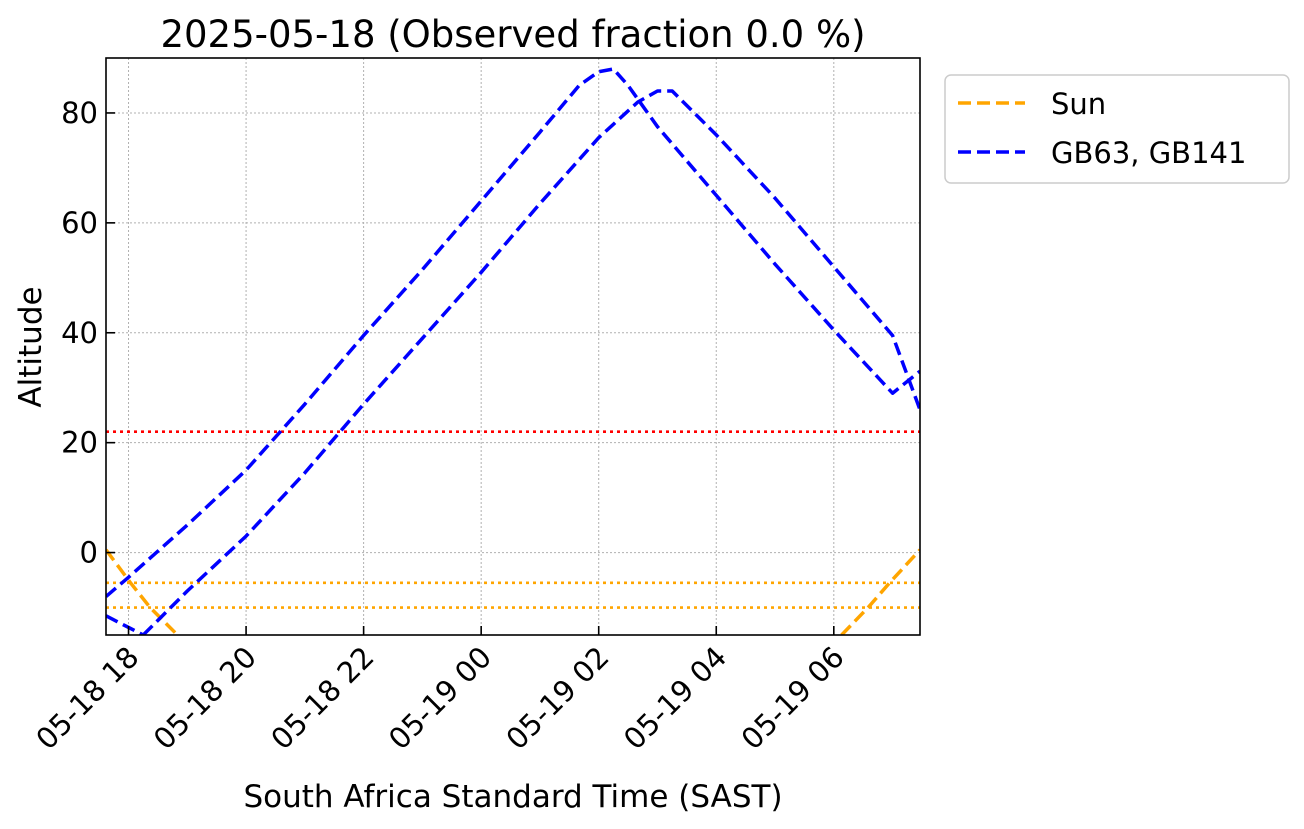  I want to click on x-tick-label: 05-18 22, so click(322, 698).